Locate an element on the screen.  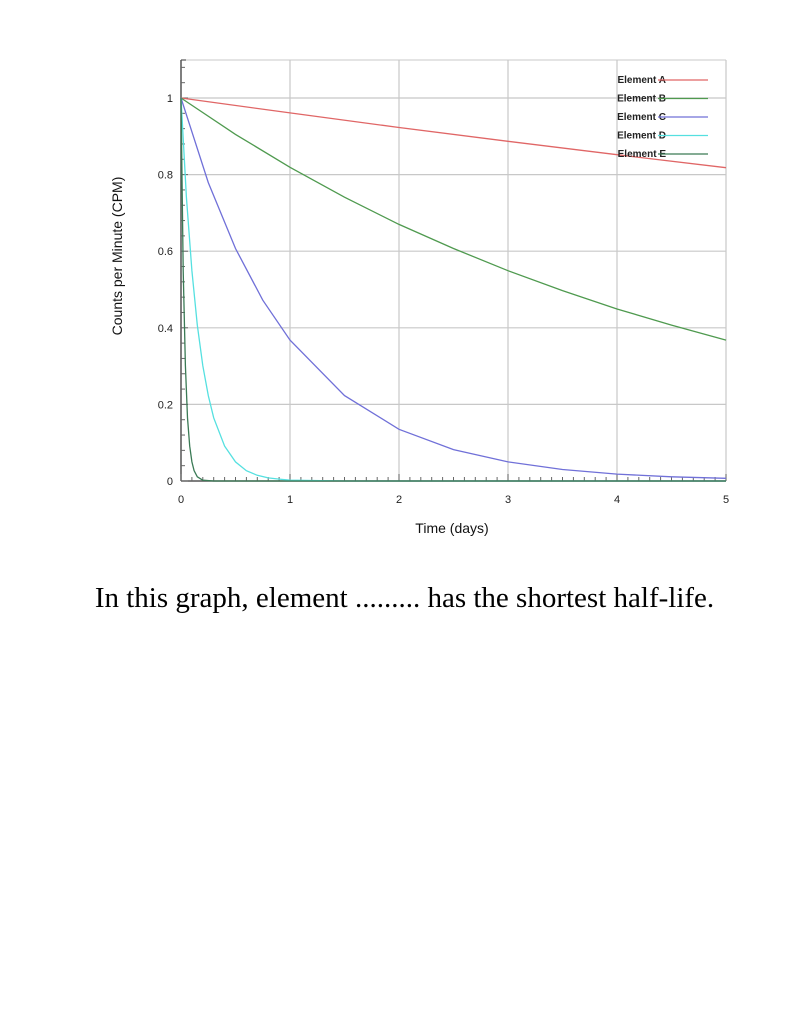
x-tick-label: 3 is located at coordinates (508, 500).